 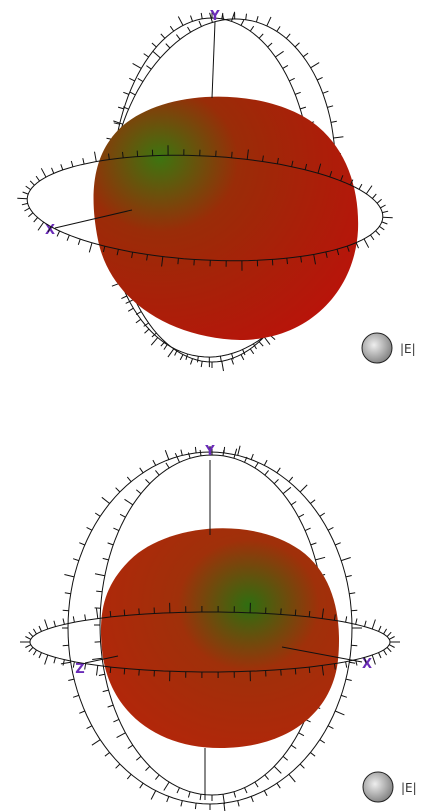 What do you see at coordinates (79, 669) in the screenshot?
I see `axis-label: Z` at bounding box center [79, 669].